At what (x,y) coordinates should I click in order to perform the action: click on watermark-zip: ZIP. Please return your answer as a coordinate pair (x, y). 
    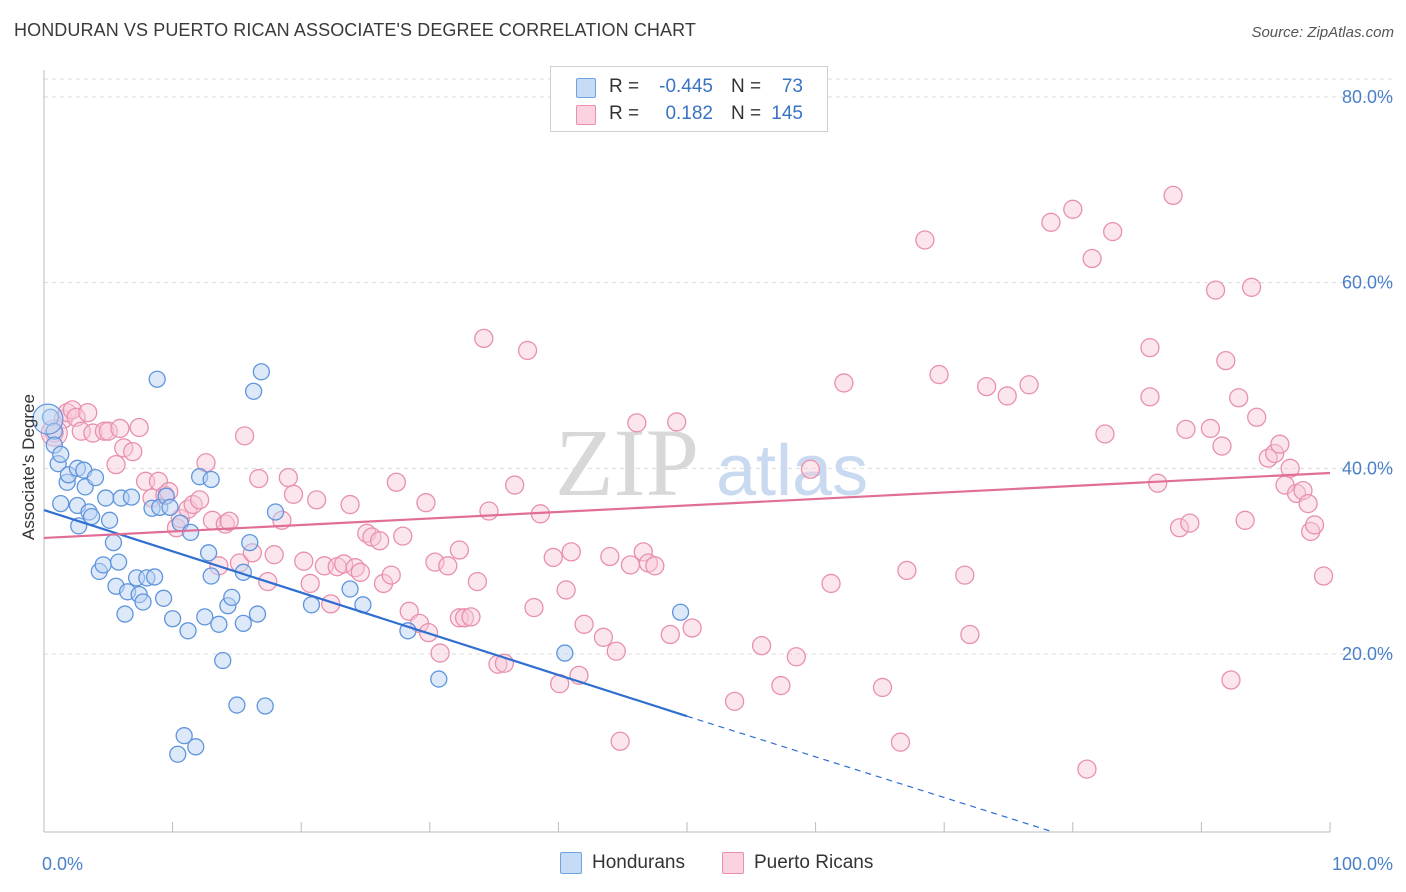
    Looking at the image, I should click on (627, 462).